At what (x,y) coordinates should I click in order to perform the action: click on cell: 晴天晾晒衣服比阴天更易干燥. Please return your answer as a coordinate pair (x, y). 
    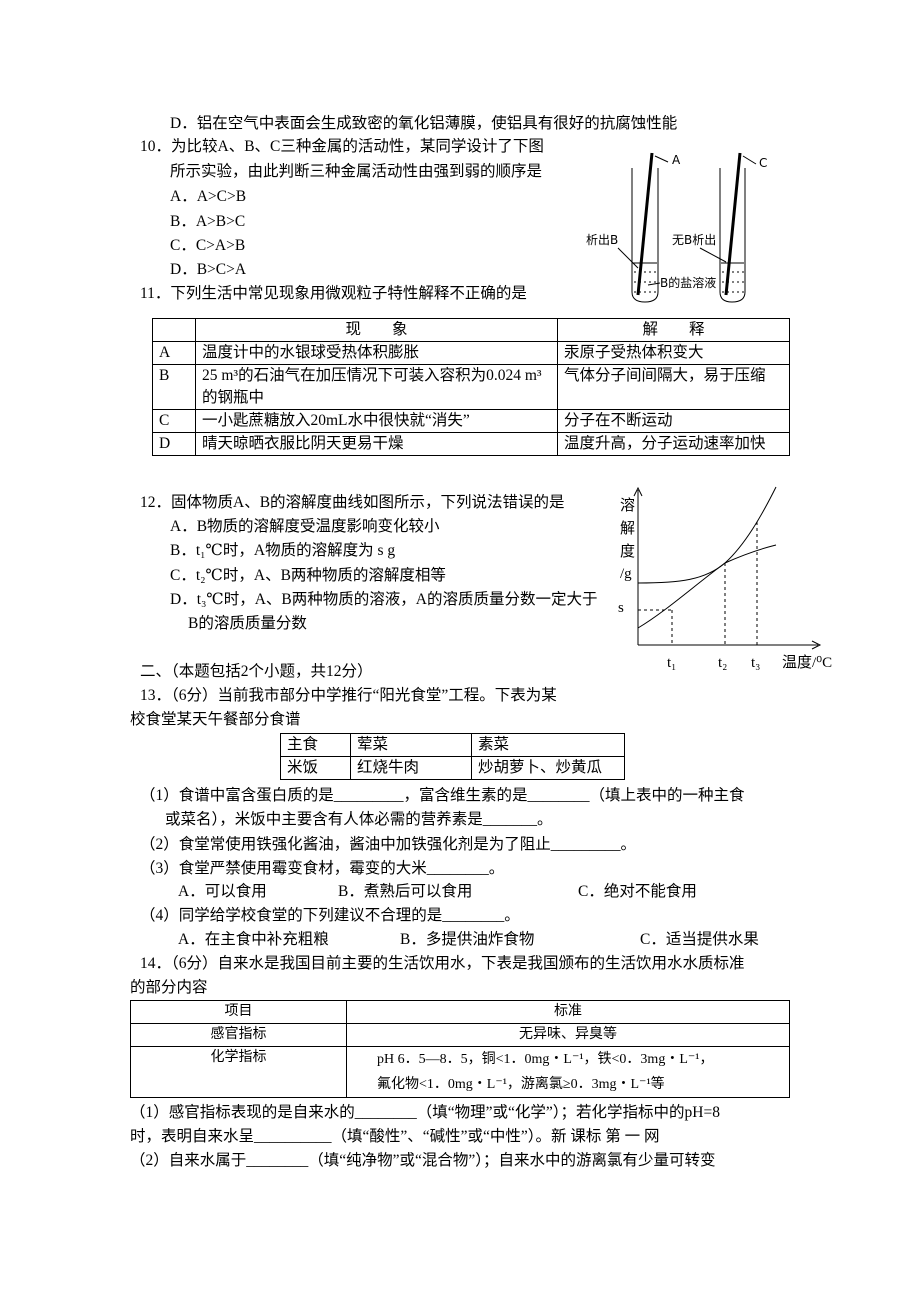
    Looking at the image, I should click on (376, 444).